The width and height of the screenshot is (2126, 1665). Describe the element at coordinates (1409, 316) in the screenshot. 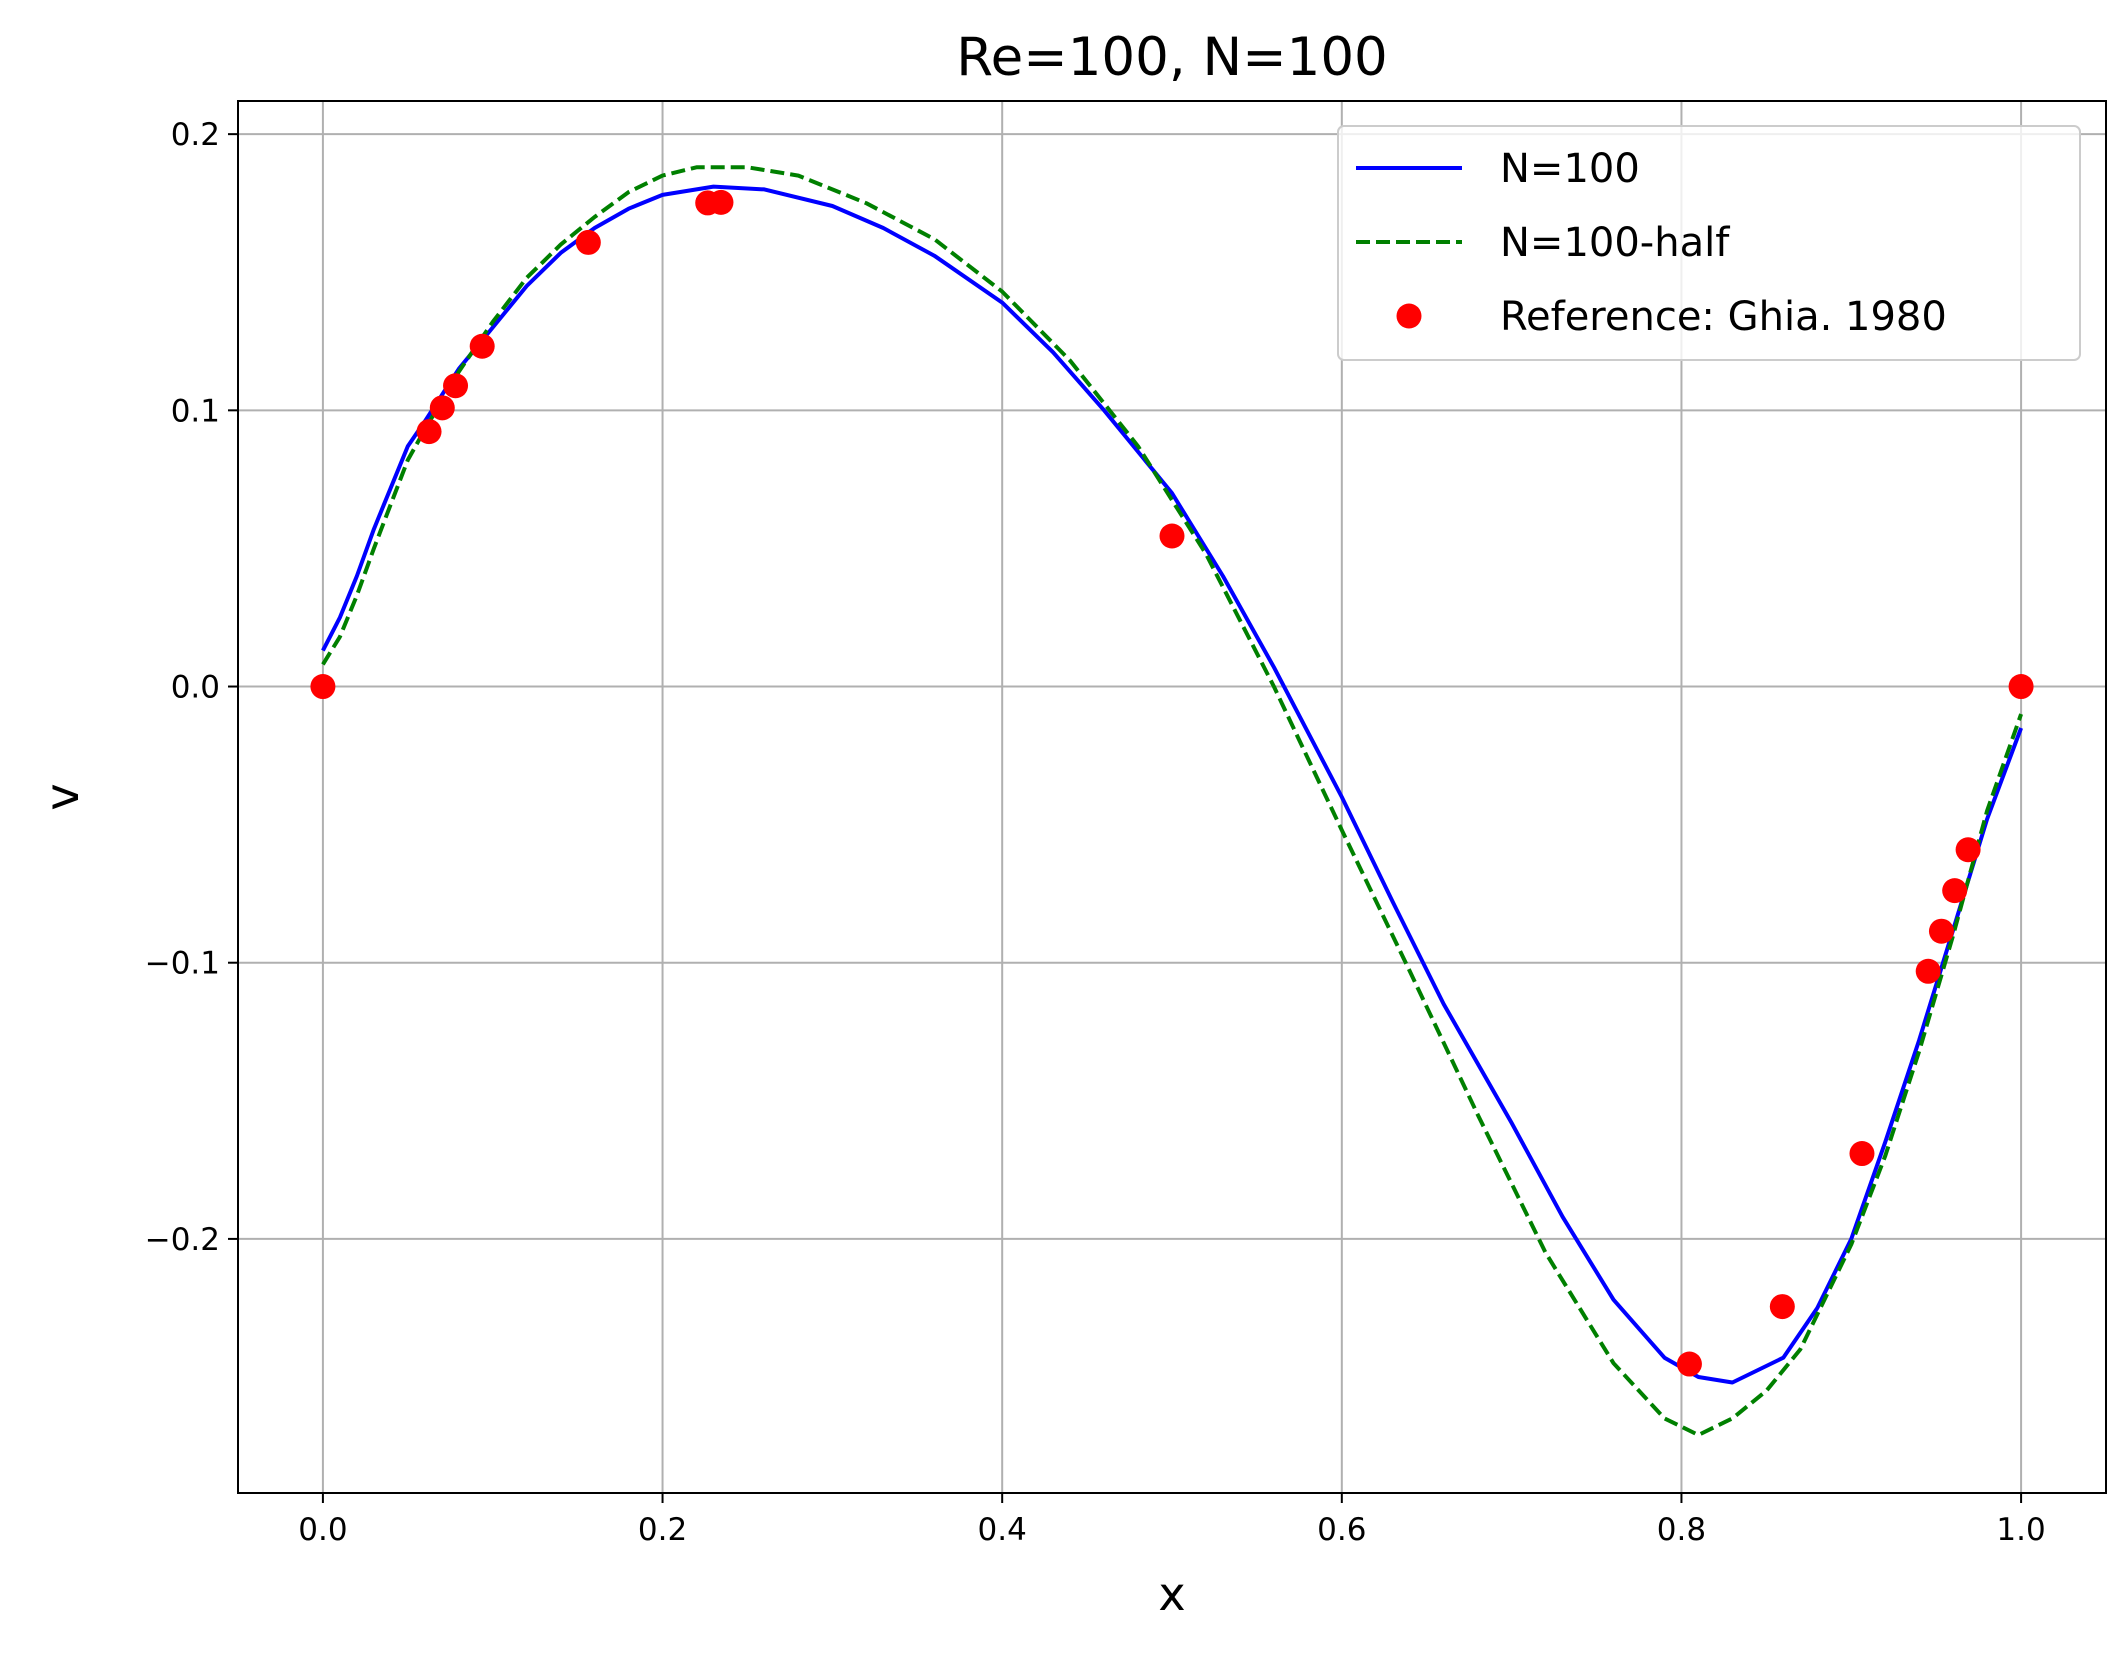

I see `legend-marker` at that location.